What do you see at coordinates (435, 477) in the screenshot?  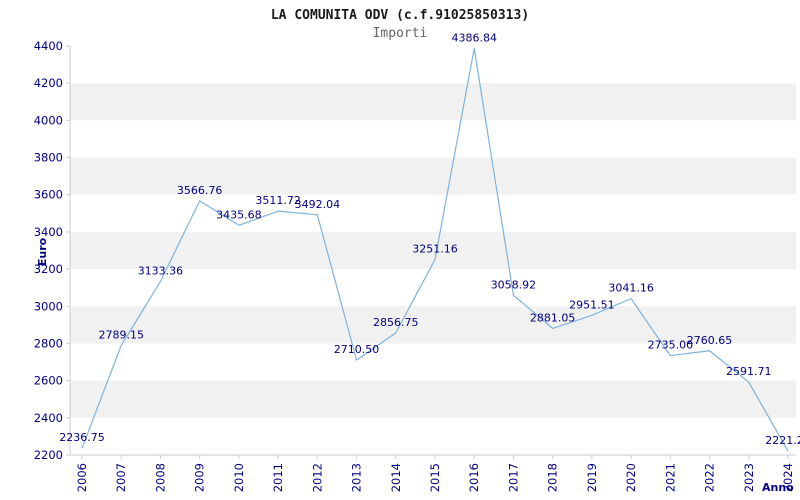 I see `x-tick-label: 2015` at bounding box center [435, 477].